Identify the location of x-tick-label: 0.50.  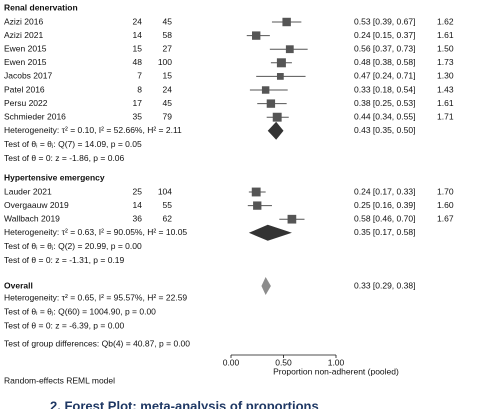
(283, 362).